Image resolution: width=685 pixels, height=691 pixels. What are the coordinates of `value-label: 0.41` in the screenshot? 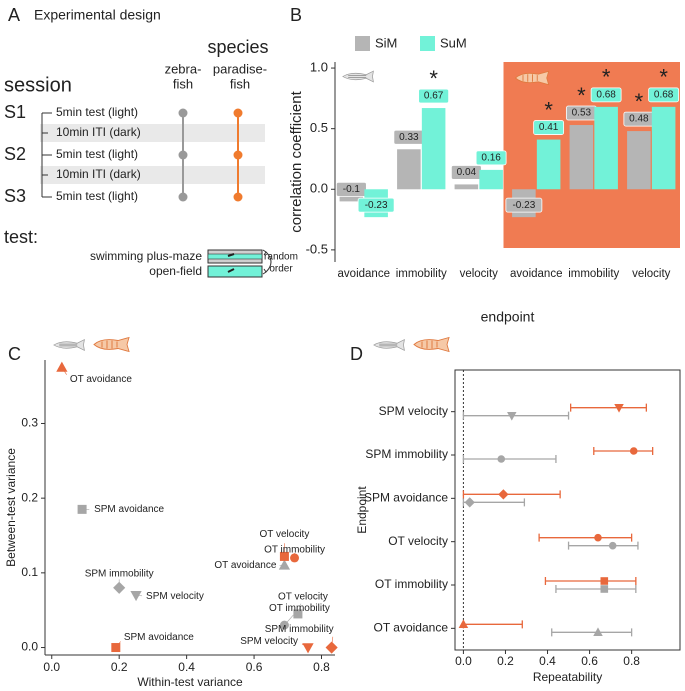 It's located at (549, 127).